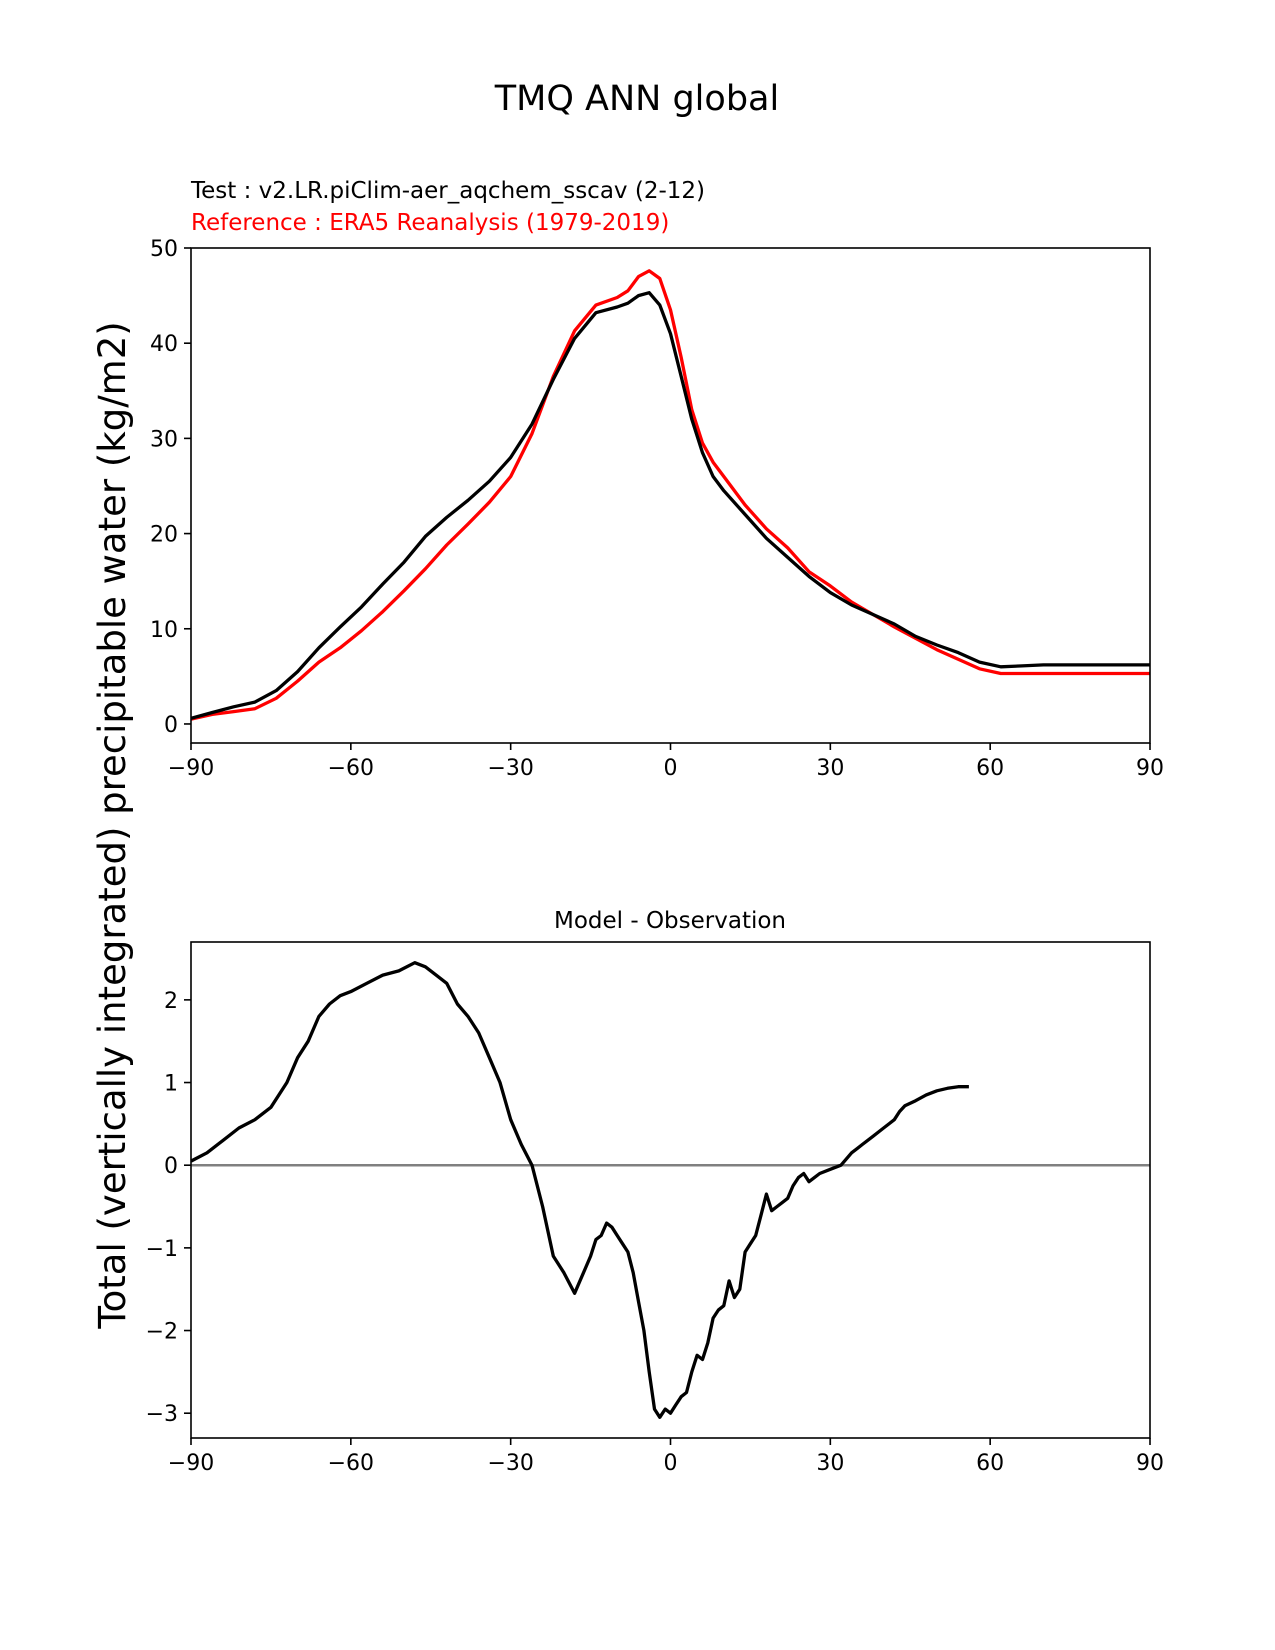 The height and width of the screenshot is (1650, 1275). Describe the element at coordinates (830, 768) in the screenshot. I see `top-xtick-label: 30` at that location.